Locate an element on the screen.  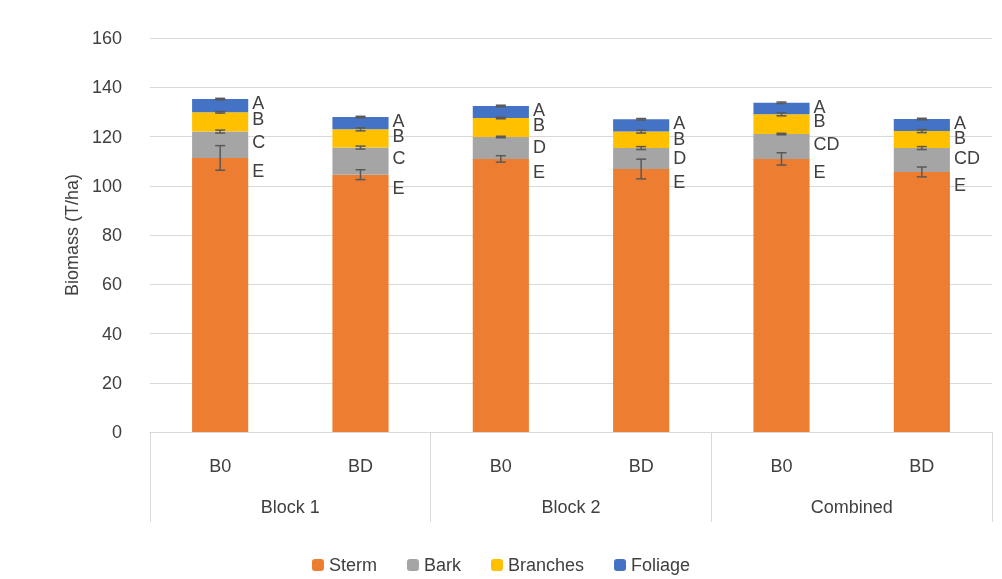
y-tick-label: 40 is located at coordinates (111, 333).